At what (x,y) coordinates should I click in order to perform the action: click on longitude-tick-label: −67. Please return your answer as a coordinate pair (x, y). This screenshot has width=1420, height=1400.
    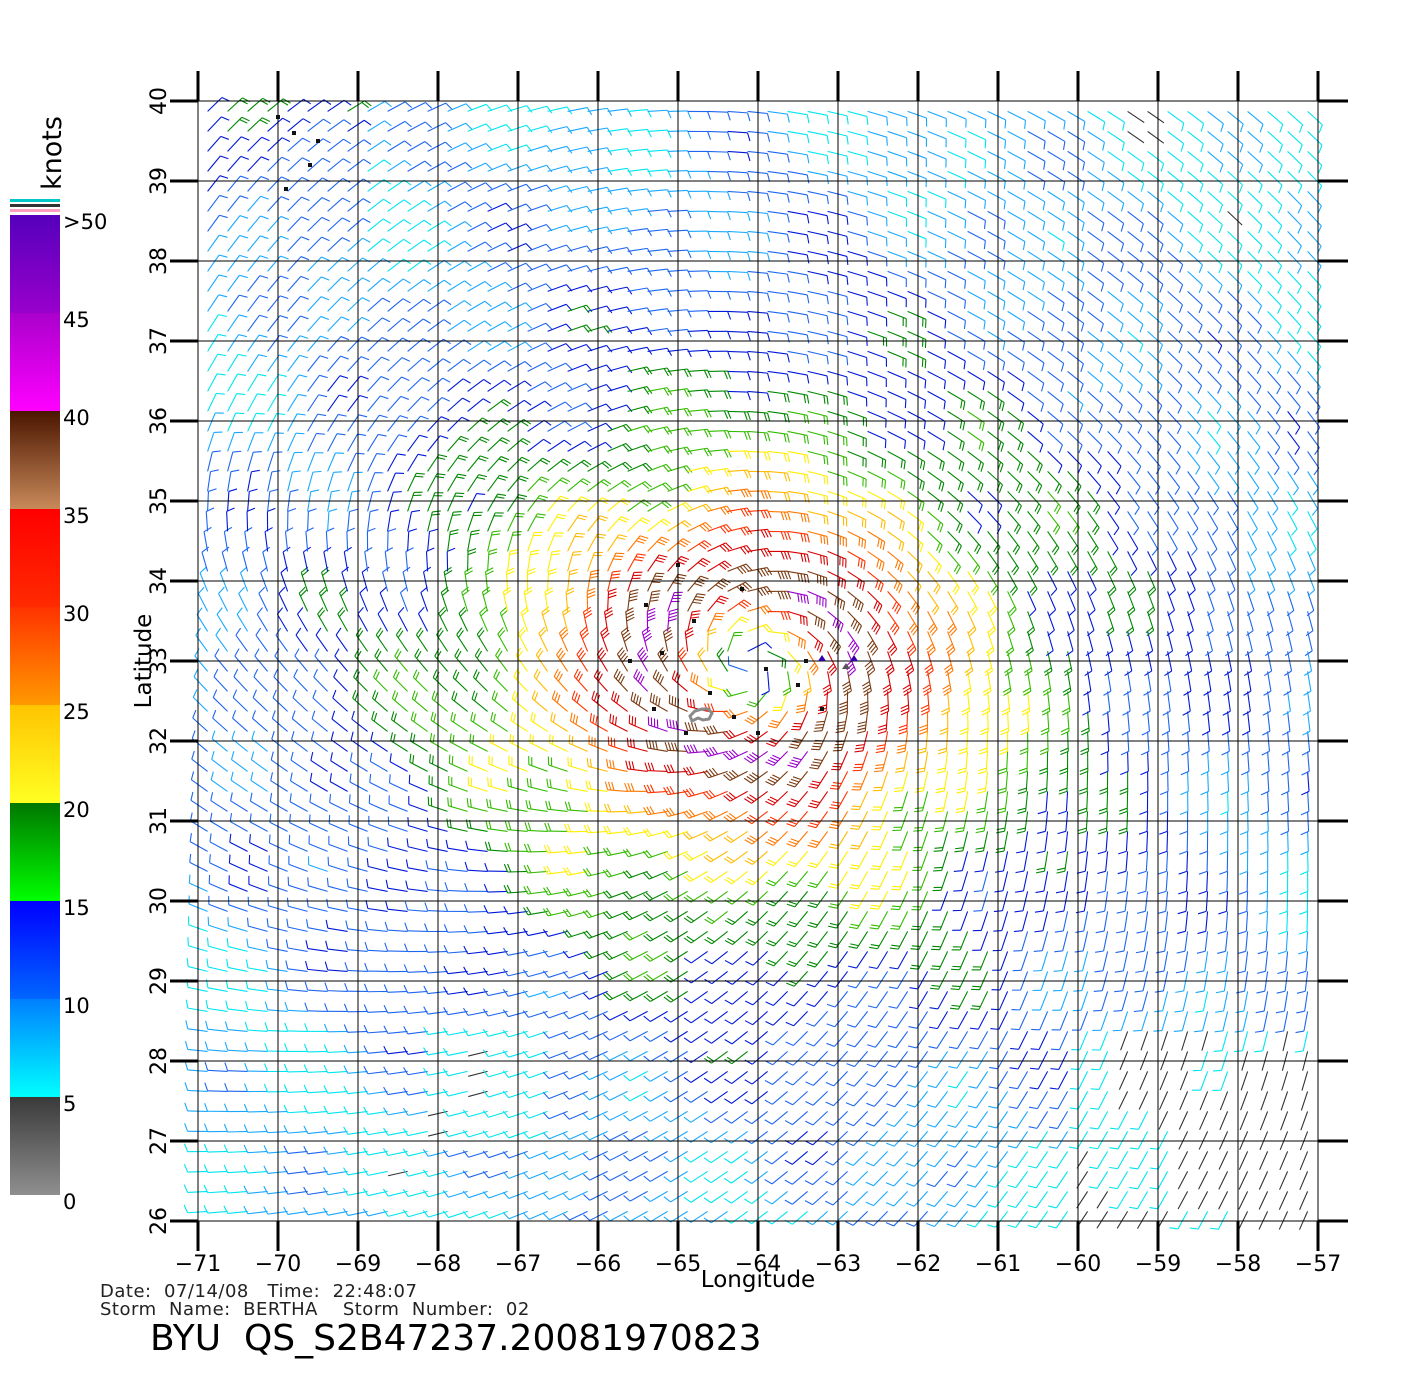
    Looking at the image, I should click on (518, 1264).